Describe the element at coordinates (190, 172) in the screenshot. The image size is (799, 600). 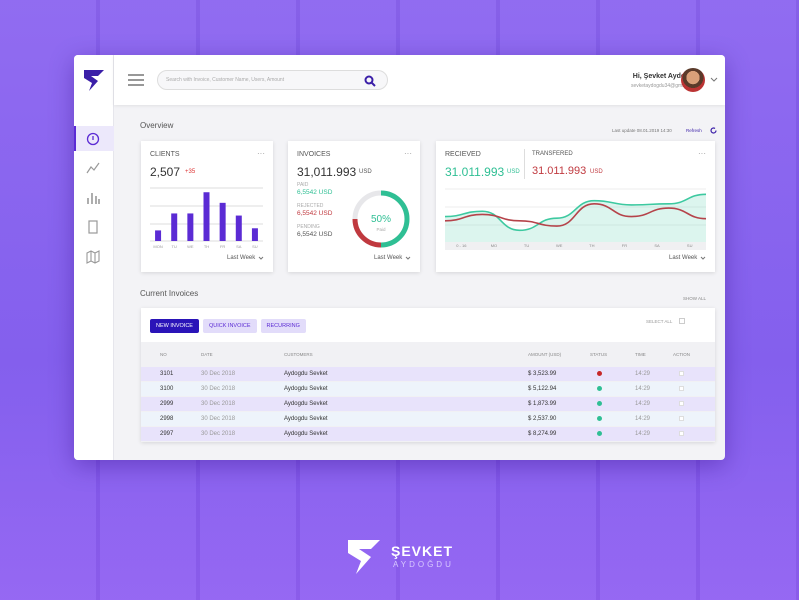
I see `clients-change: +35` at that location.